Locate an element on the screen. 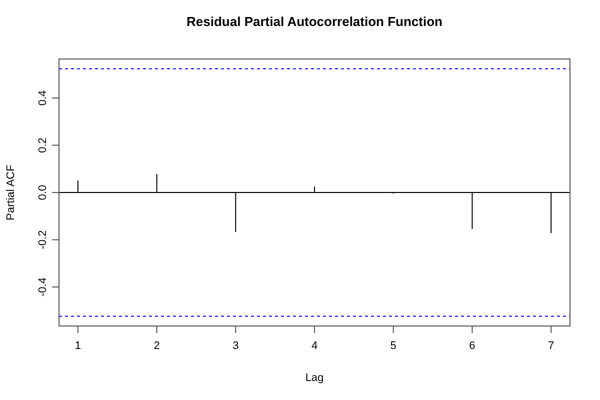  y-tick-label: -0.4 is located at coordinates (43, 287).